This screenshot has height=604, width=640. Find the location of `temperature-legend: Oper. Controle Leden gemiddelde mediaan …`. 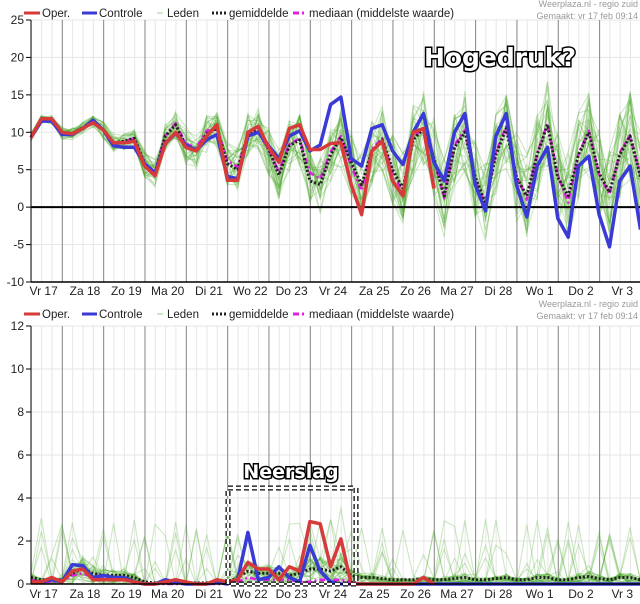

temperature-legend: Oper. Controle Leden gemiddelde mediaan … is located at coordinates (331, 10).